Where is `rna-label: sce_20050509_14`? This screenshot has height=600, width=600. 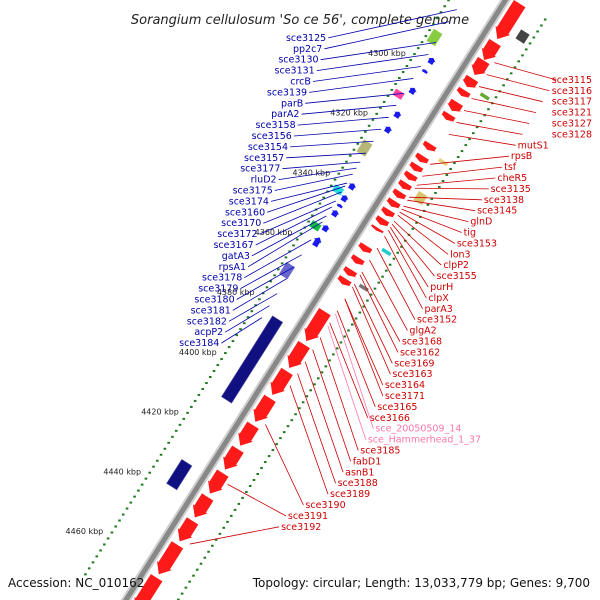
rna-label: sce_20050509_14 is located at coordinates (418, 429).